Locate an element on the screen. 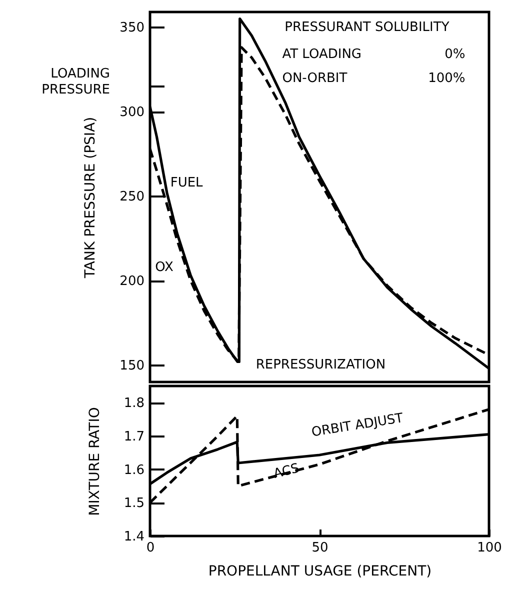 This screenshot has width=515, height=589. y-tick-label: 1.8 is located at coordinates (134, 404).